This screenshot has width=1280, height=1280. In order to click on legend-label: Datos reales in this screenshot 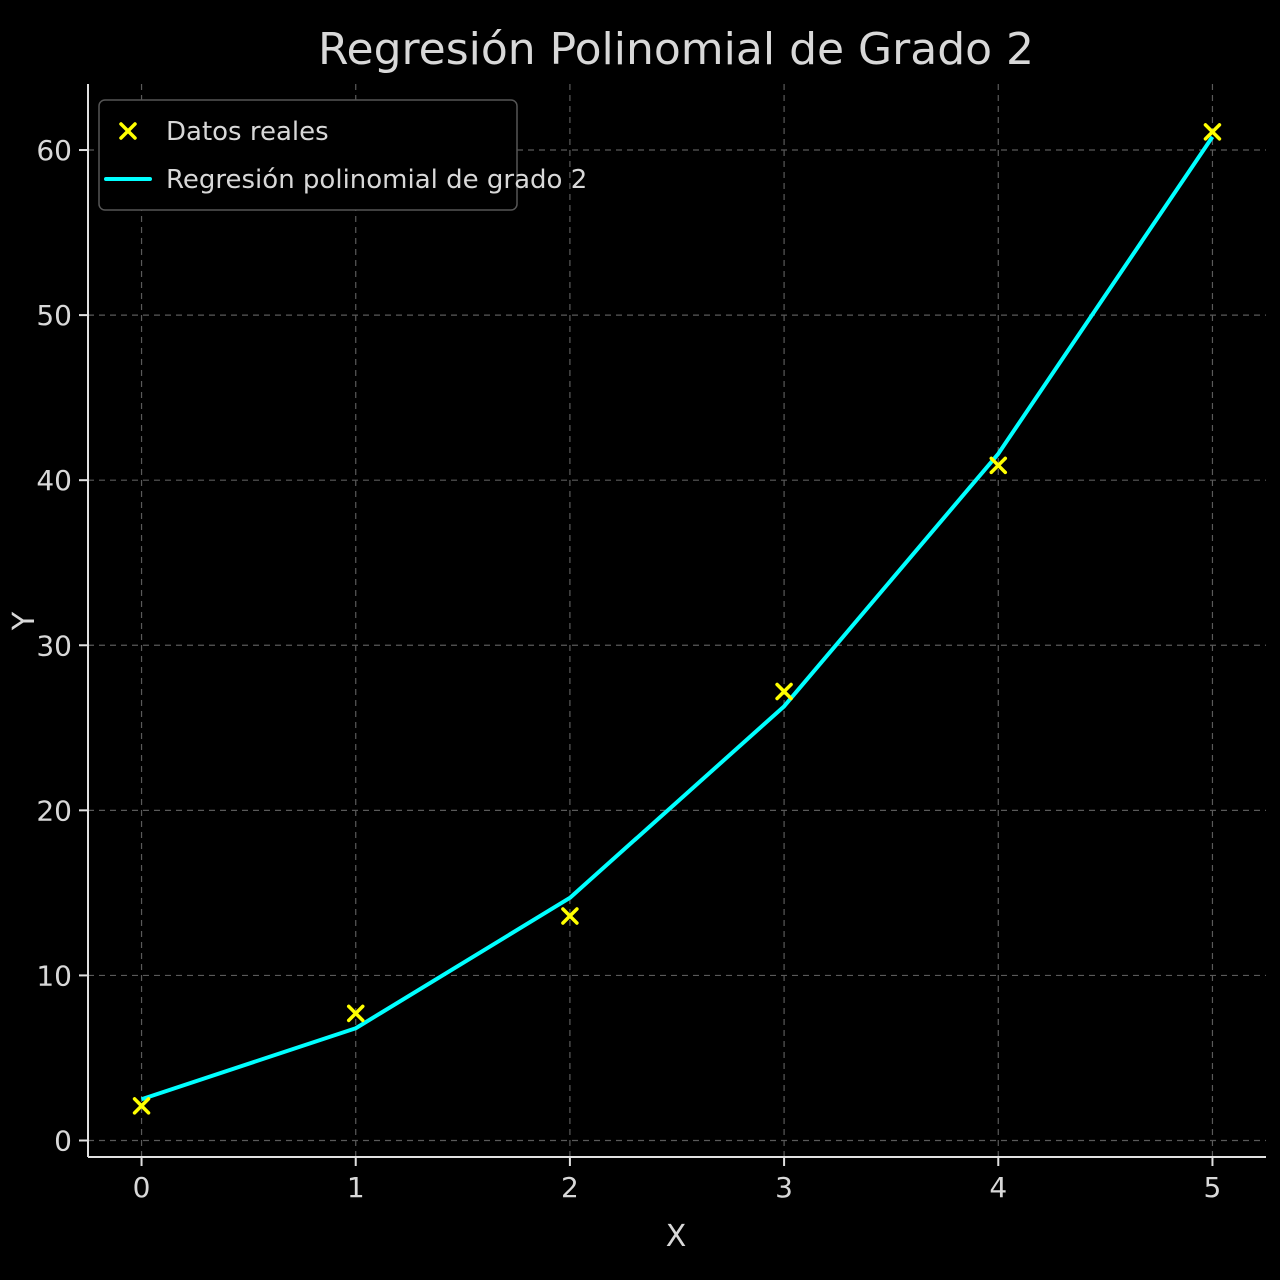, I will do `click(247, 132)`.